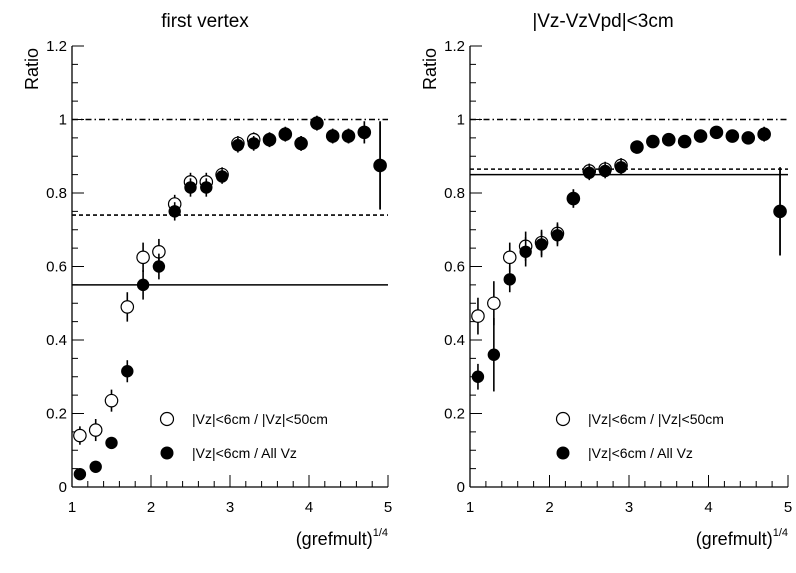  What do you see at coordinates (629, 230) in the screenshot?
I see `series-open` at bounding box center [629, 230].